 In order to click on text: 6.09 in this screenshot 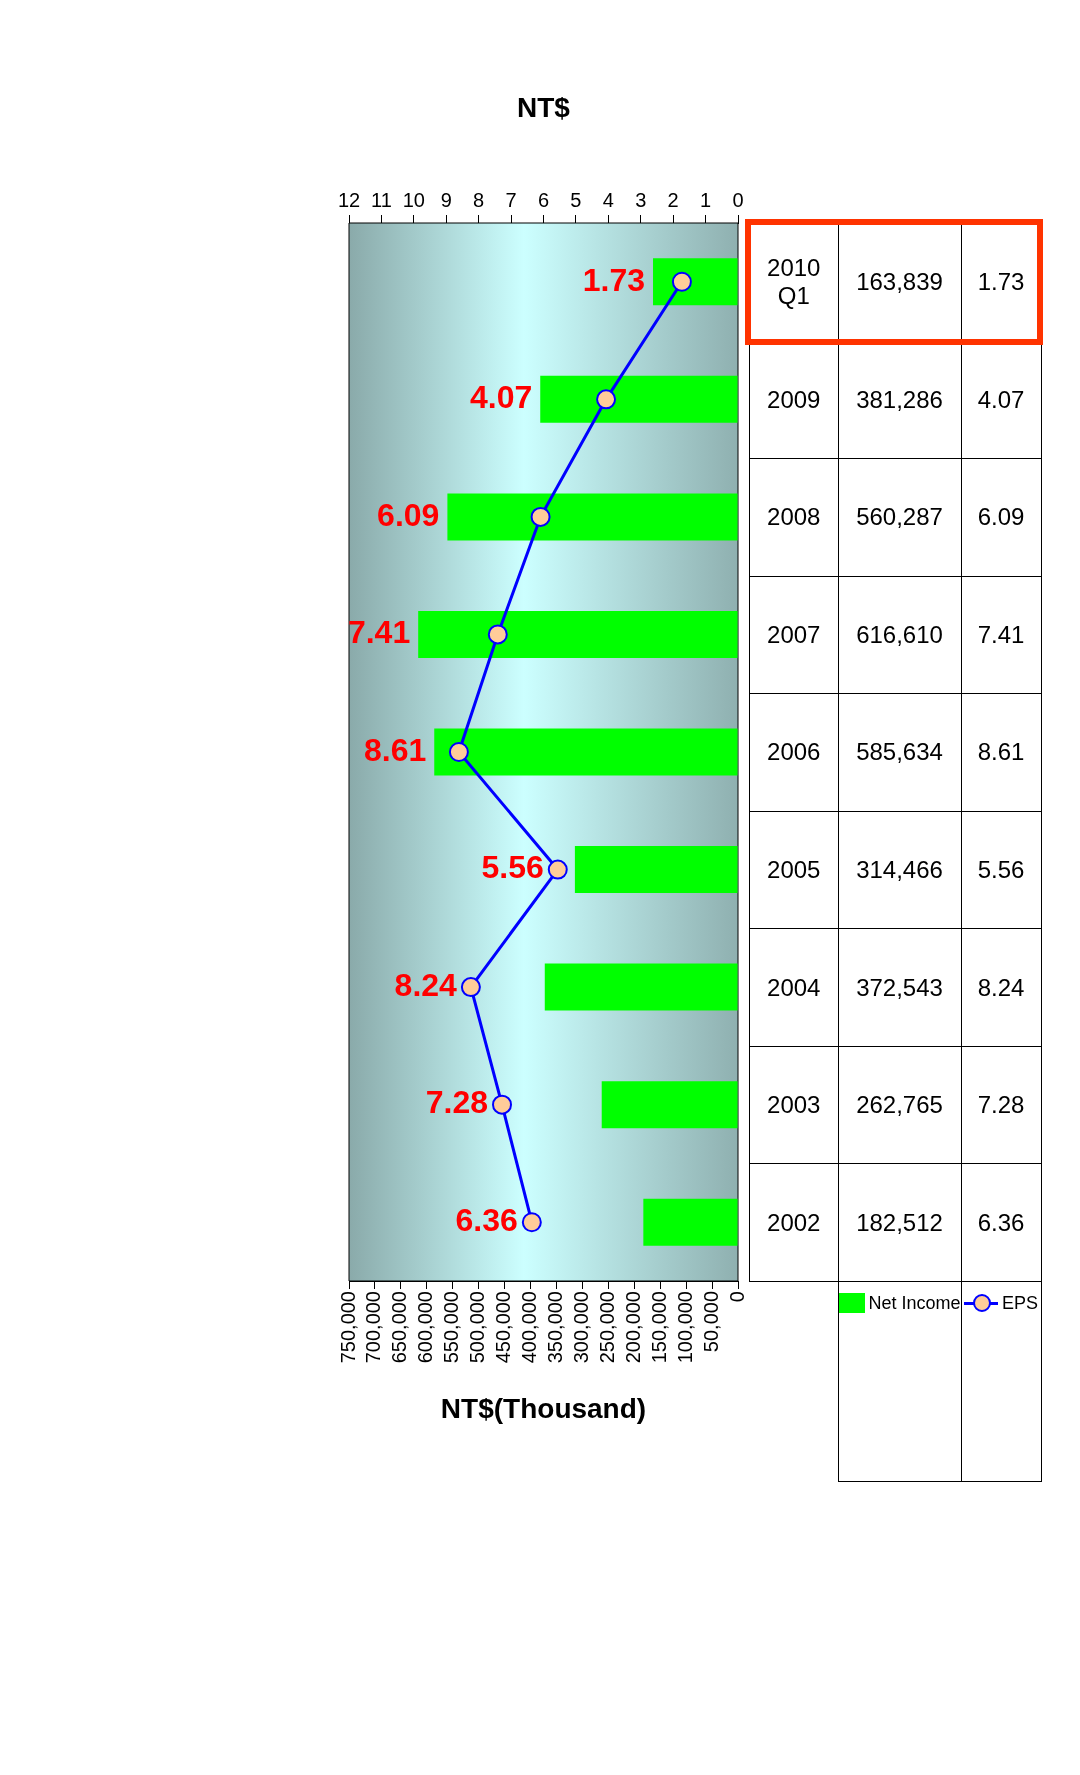, I will do `click(408, 514)`.